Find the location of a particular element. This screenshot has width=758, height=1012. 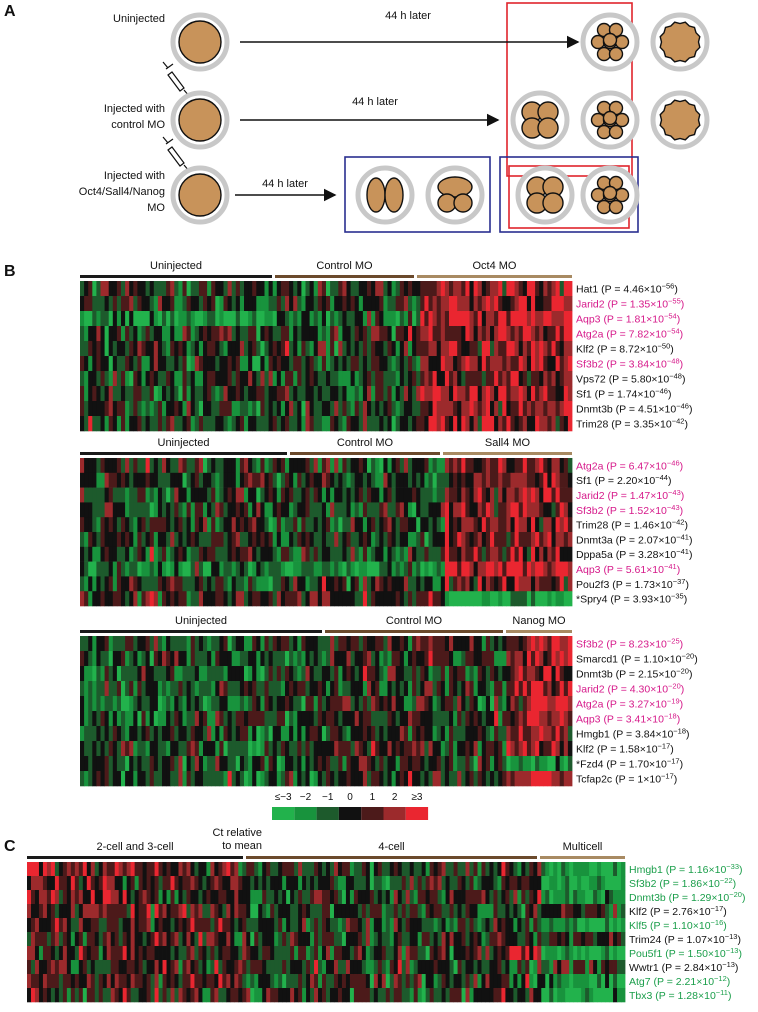

gene-text: Klf2 (P = 8.72×10 is located at coordinates (617, 350).